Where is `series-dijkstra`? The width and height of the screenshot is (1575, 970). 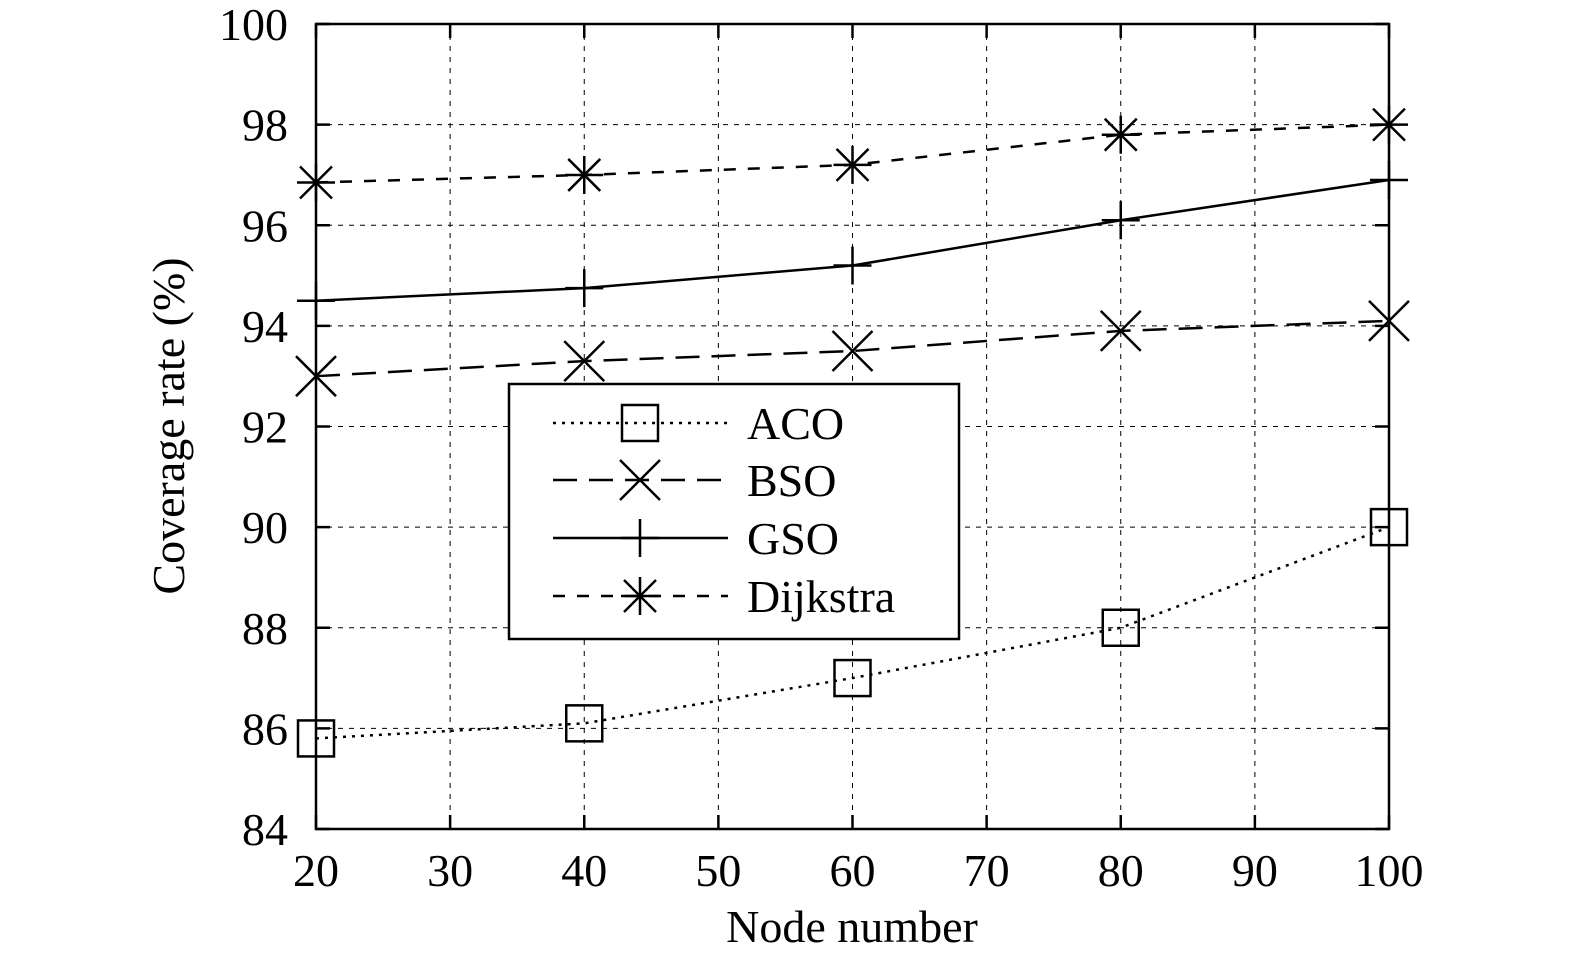
series-dijkstra is located at coordinates (852, 153).